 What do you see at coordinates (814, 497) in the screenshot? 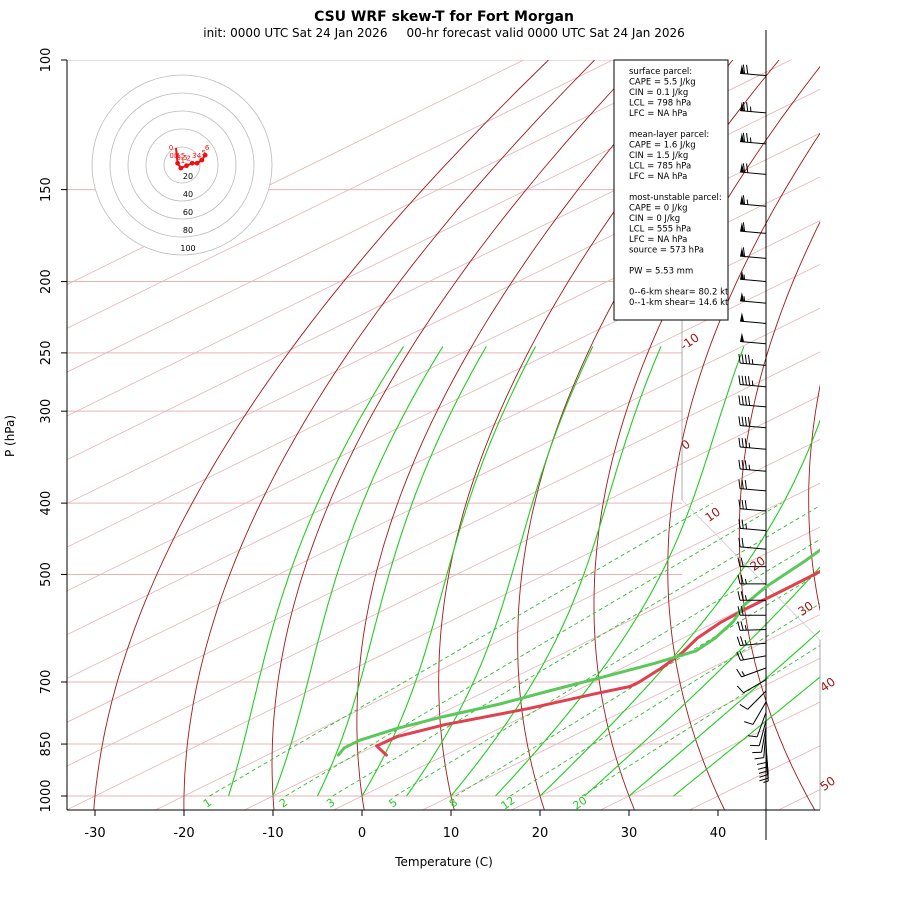
I see `dry-adiabat-line` at bounding box center [814, 497].